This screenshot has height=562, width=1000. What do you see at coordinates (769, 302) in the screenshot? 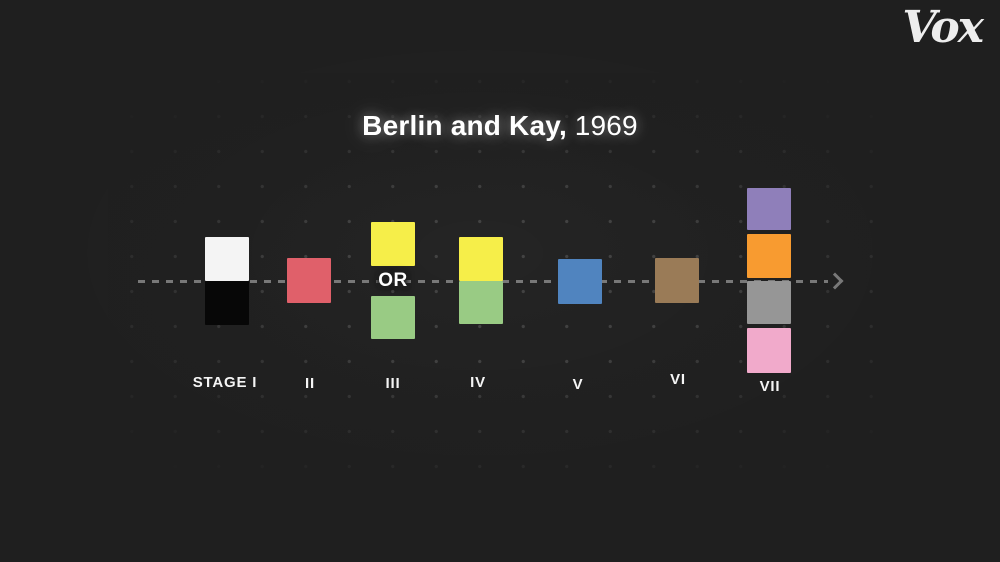
I see `gray-color-swatch` at bounding box center [769, 302].